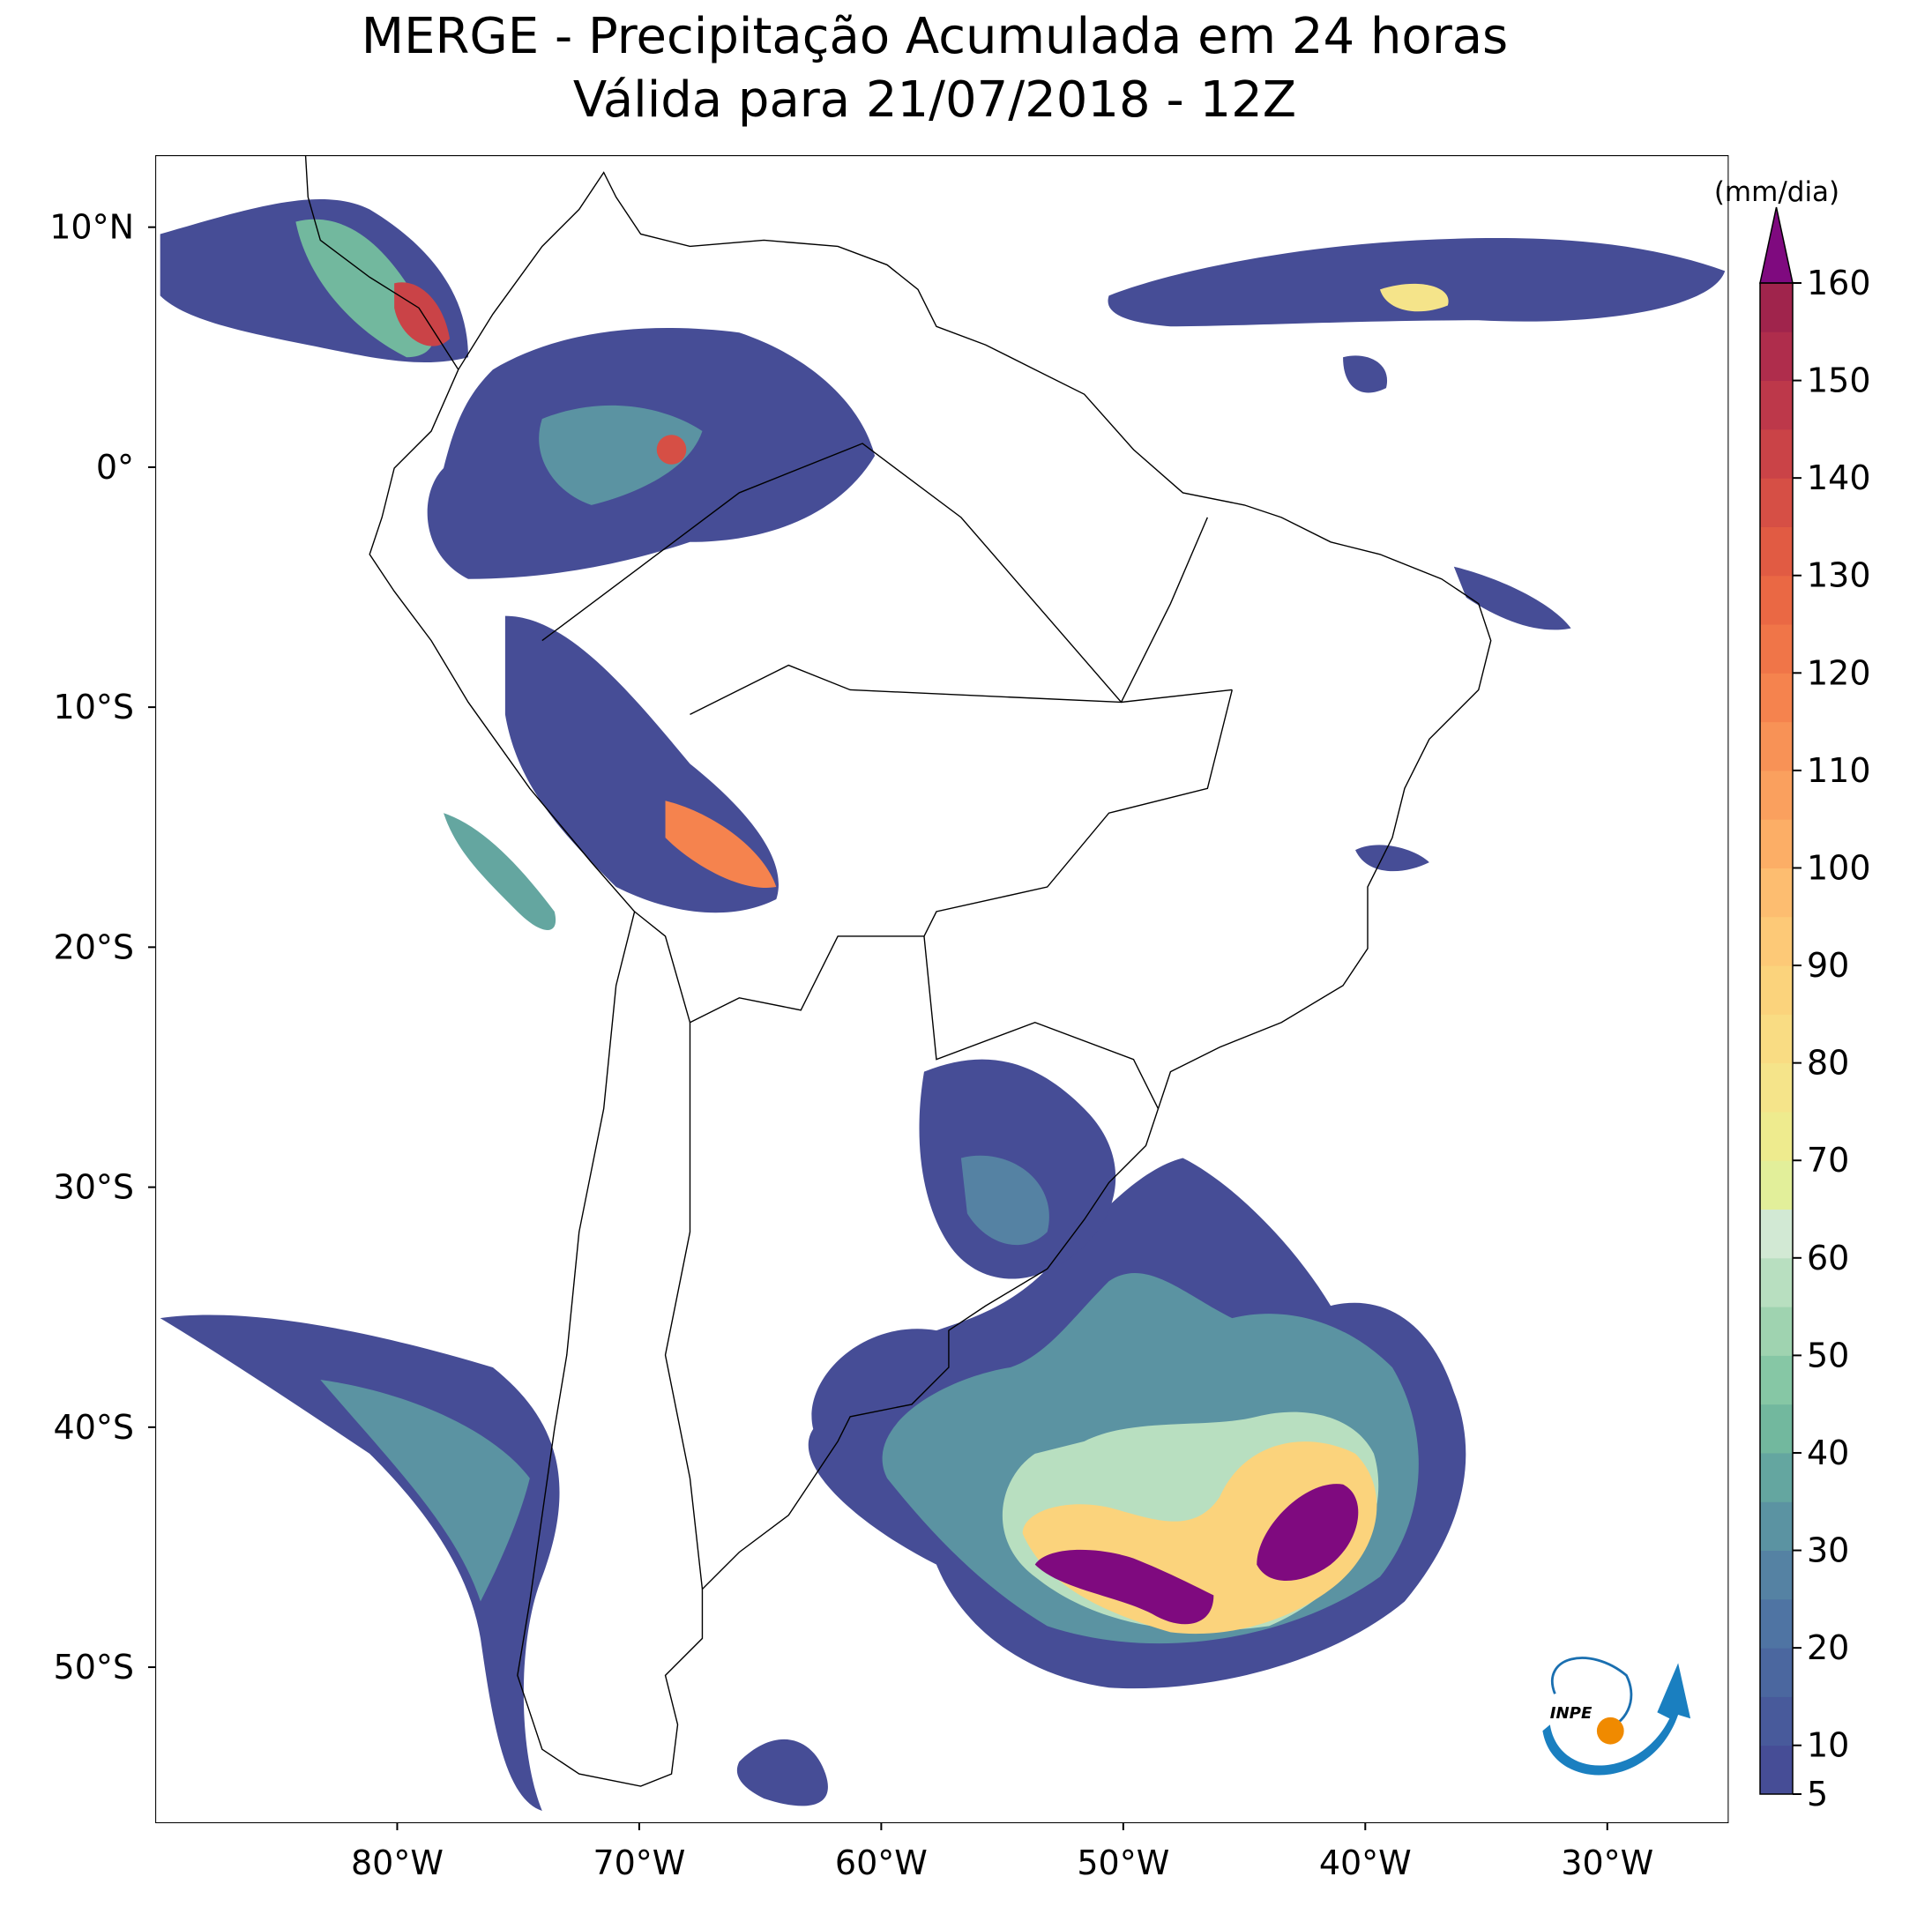 The width and height of the screenshot is (1932, 1914). What do you see at coordinates (1839, 770) in the screenshot?
I see `colorbar-tick-label: 110` at bounding box center [1839, 770].